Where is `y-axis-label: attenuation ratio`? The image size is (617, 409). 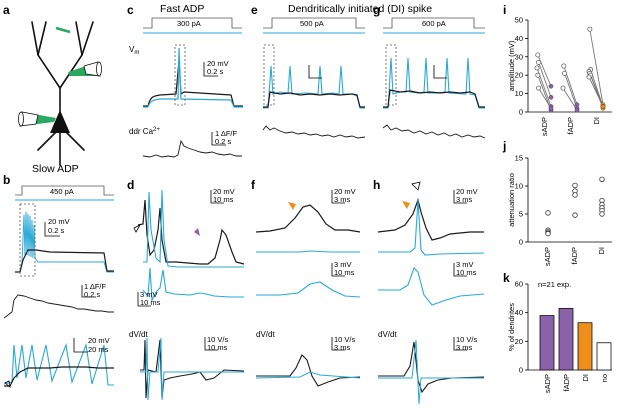
y-axis-label: attenuation ratio is located at coordinates (511, 200).